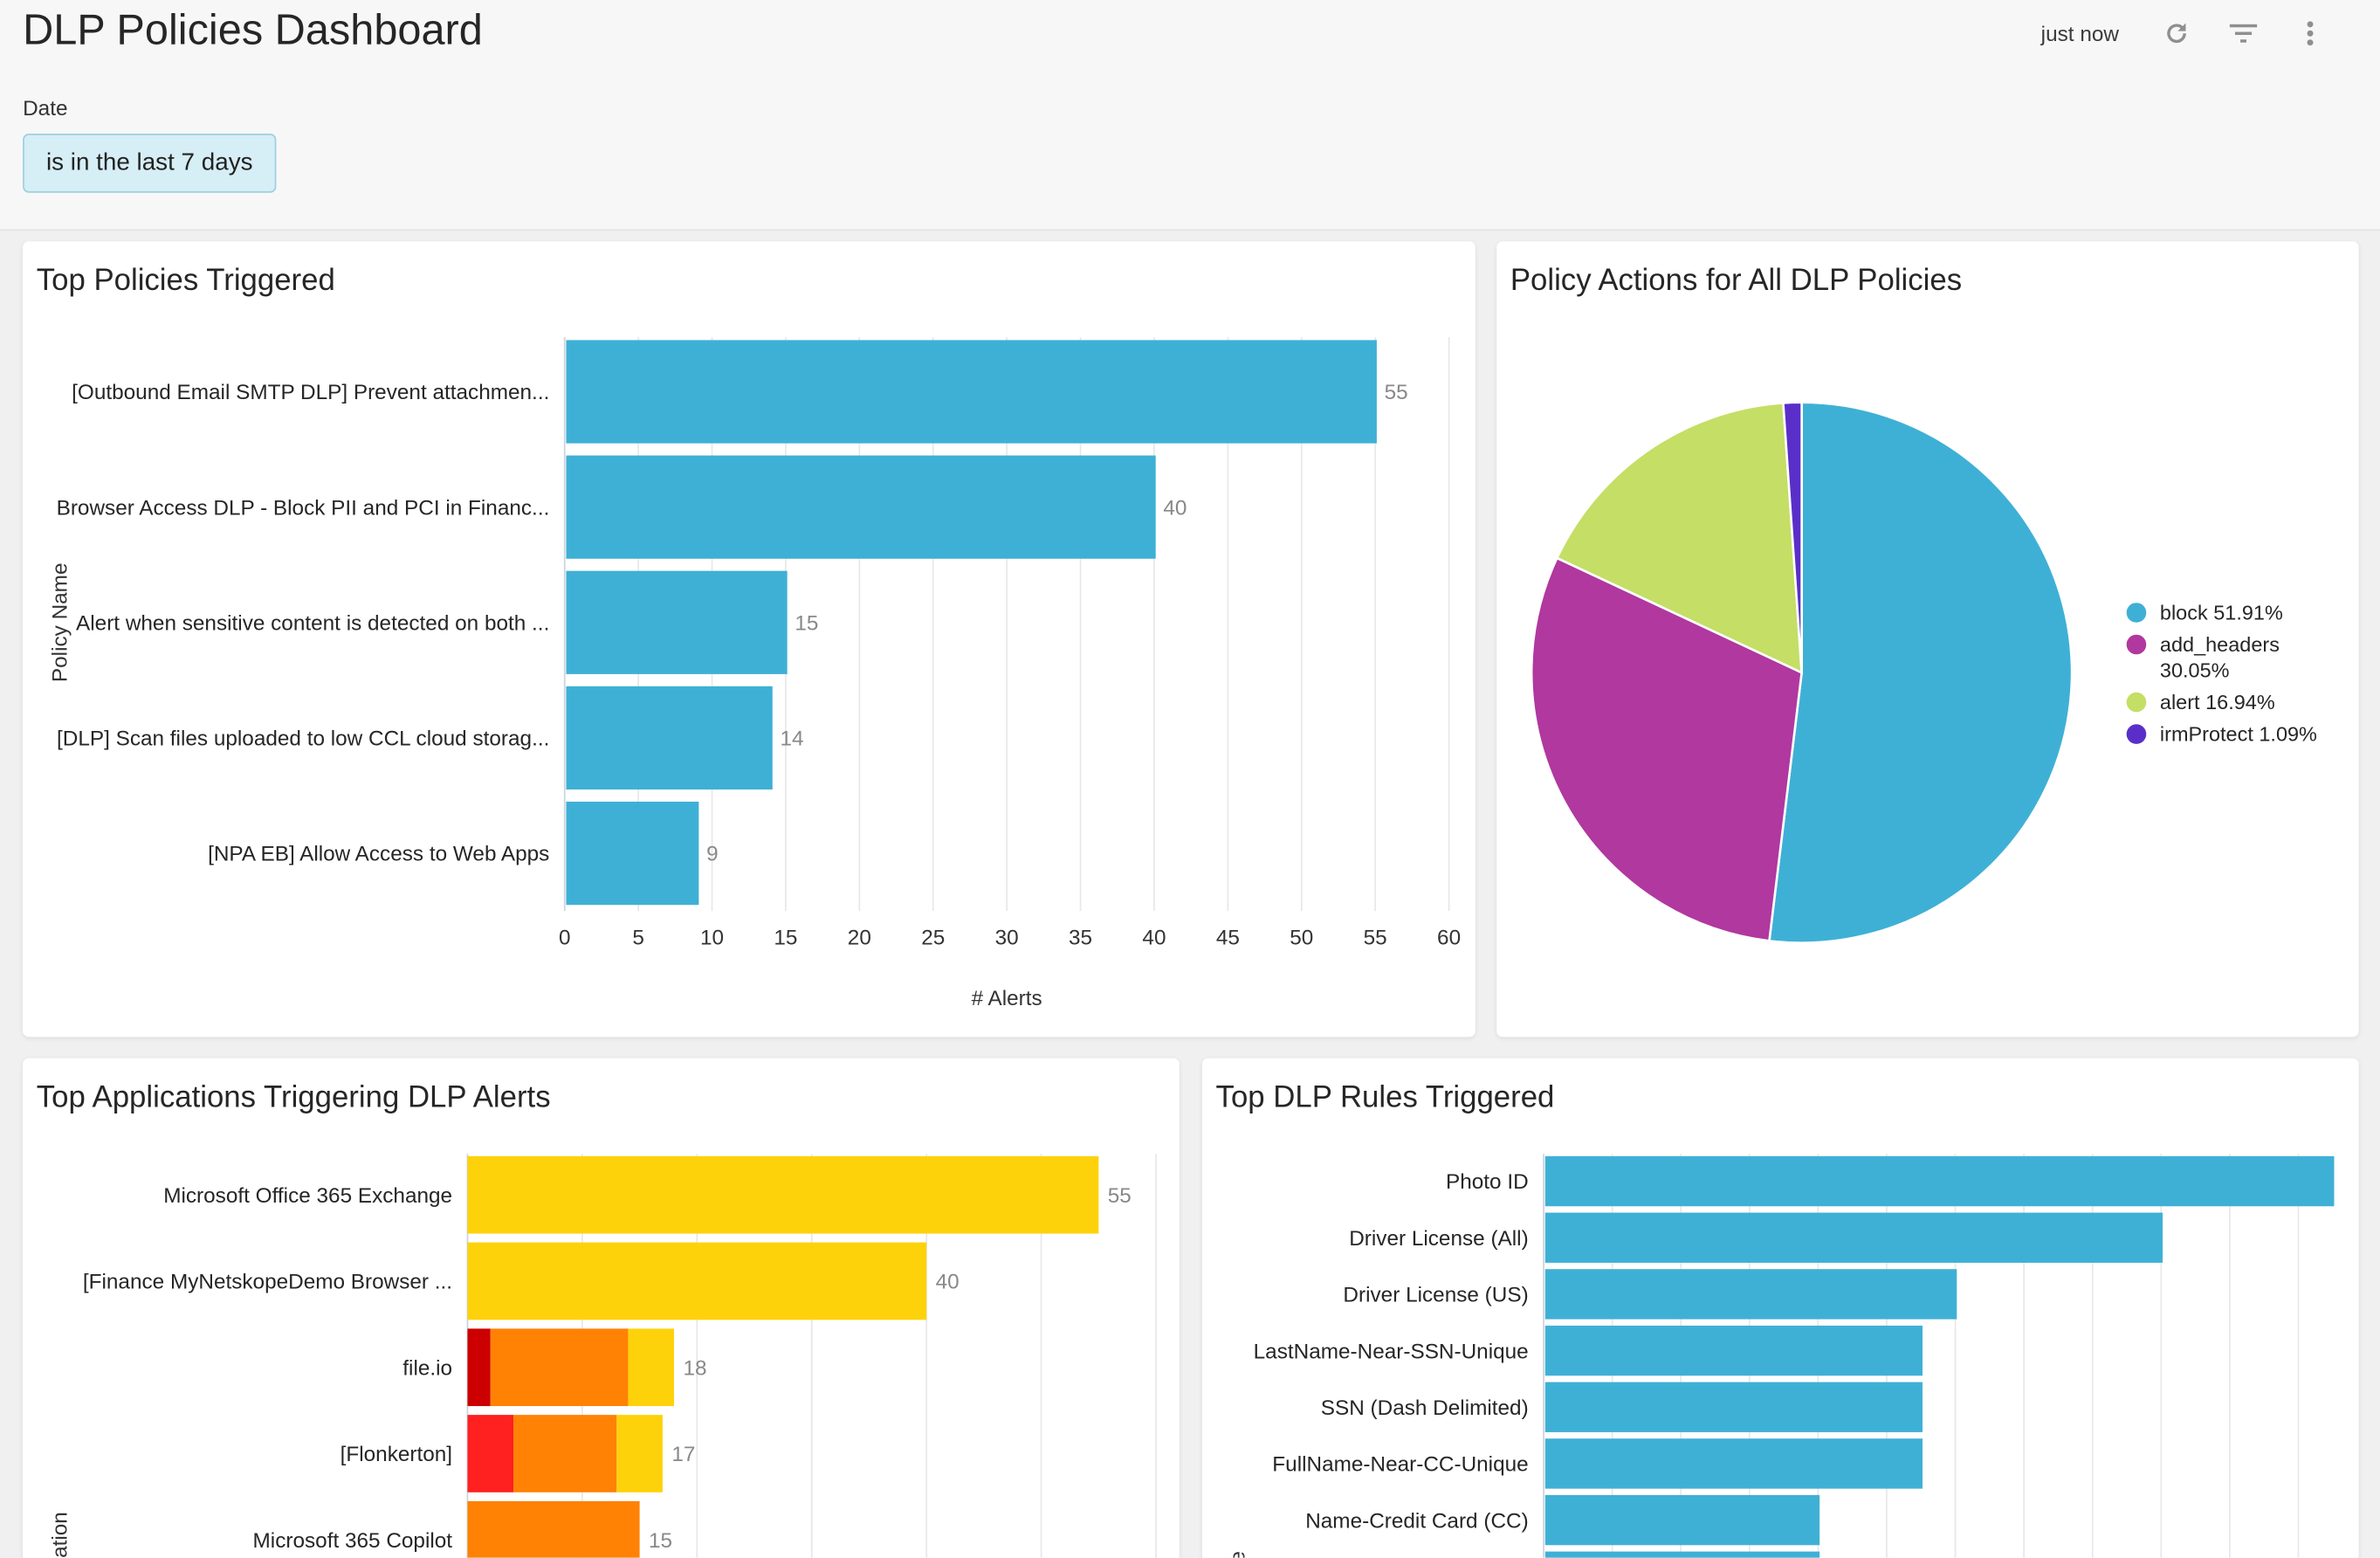  I want to click on date-filter-button: is in the last 7 days, so click(150, 163).